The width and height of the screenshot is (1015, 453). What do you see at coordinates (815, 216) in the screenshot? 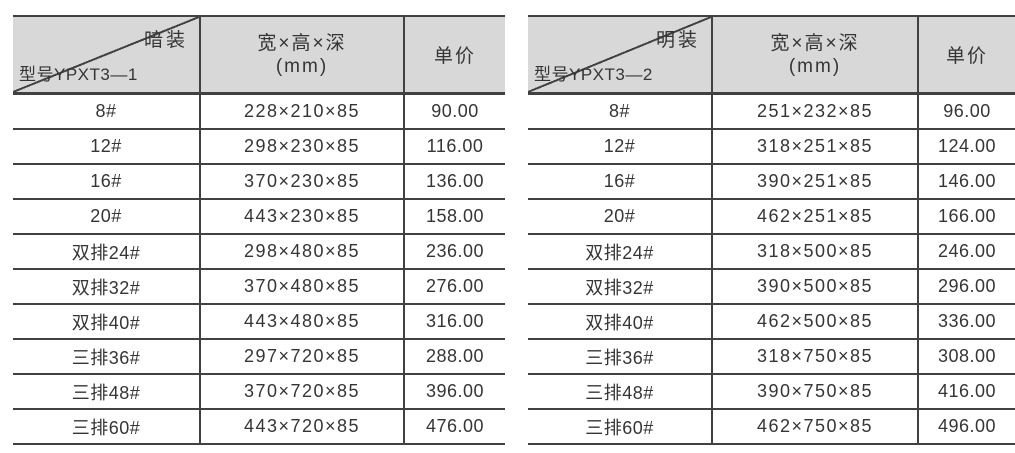
I see `dims-cell: 462×251×85` at bounding box center [815, 216].